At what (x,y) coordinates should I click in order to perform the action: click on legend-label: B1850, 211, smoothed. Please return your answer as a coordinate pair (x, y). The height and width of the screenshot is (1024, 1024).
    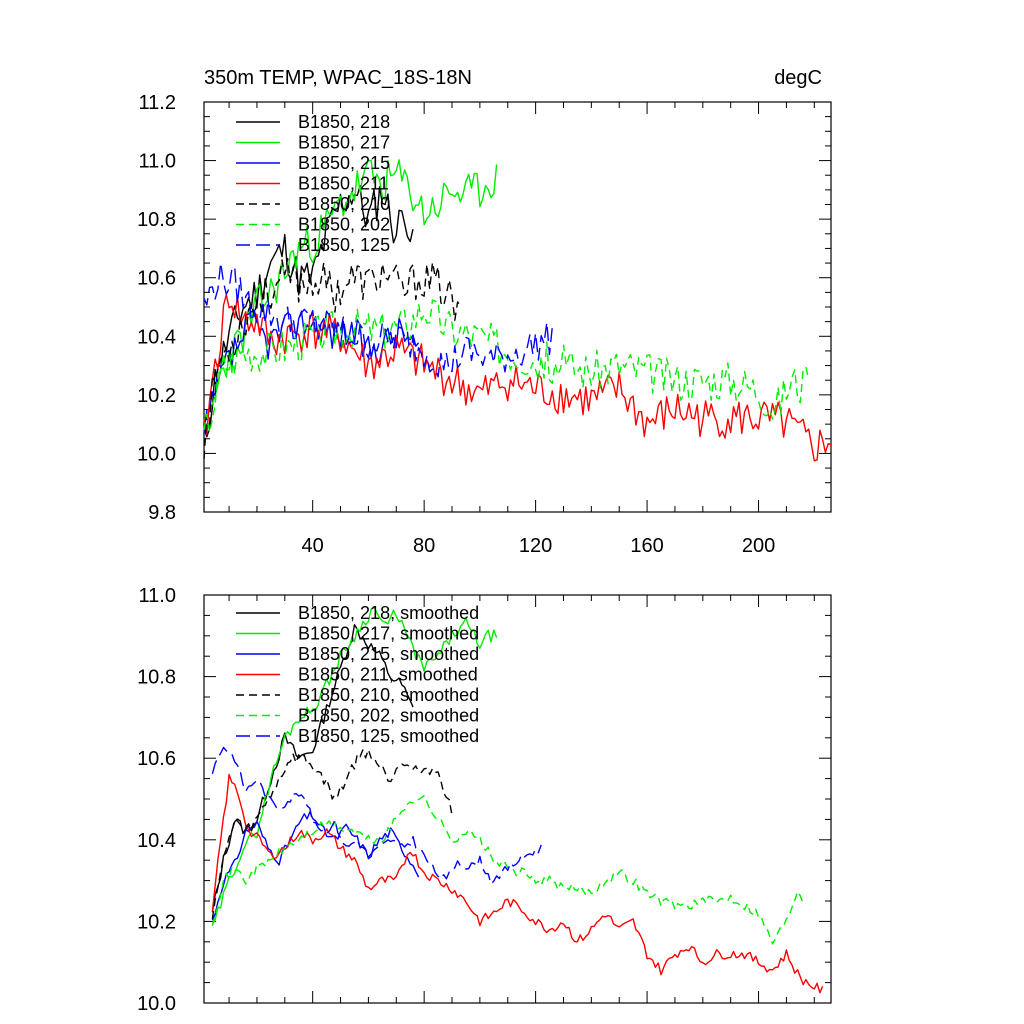
    Looking at the image, I should click on (388, 675).